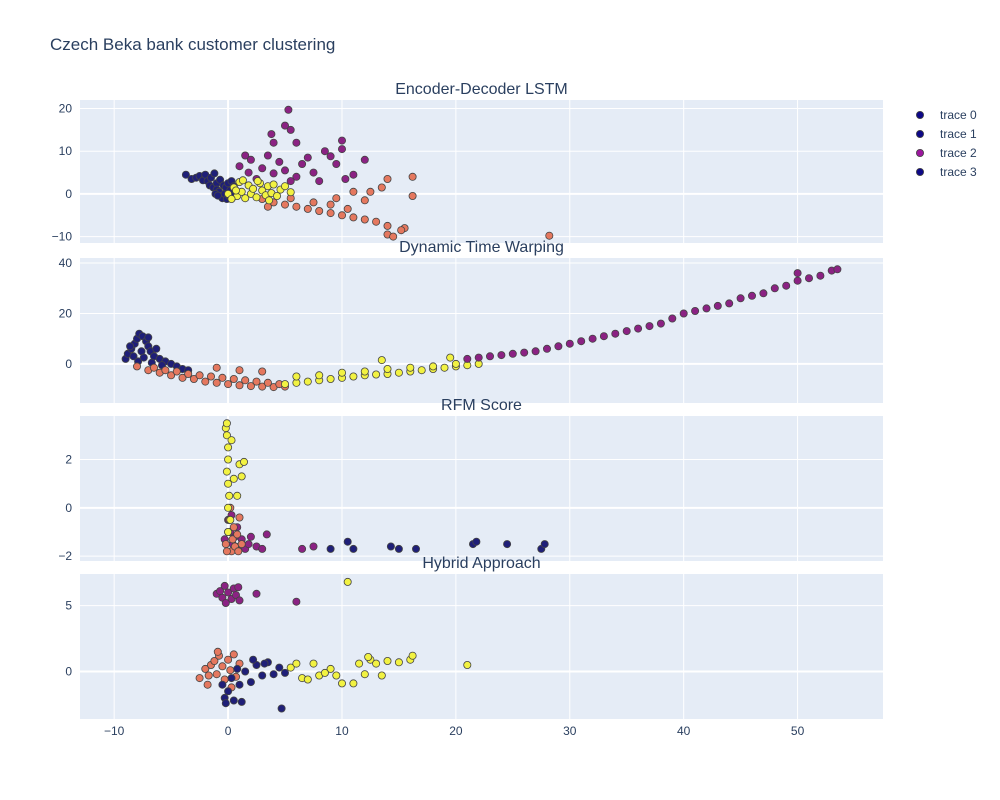 The height and width of the screenshot is (800, 1000). What do you see at coordinates (946, 115) in the screenshot?
I see `legend-item: trace 0` at bounding box center [946, 115].